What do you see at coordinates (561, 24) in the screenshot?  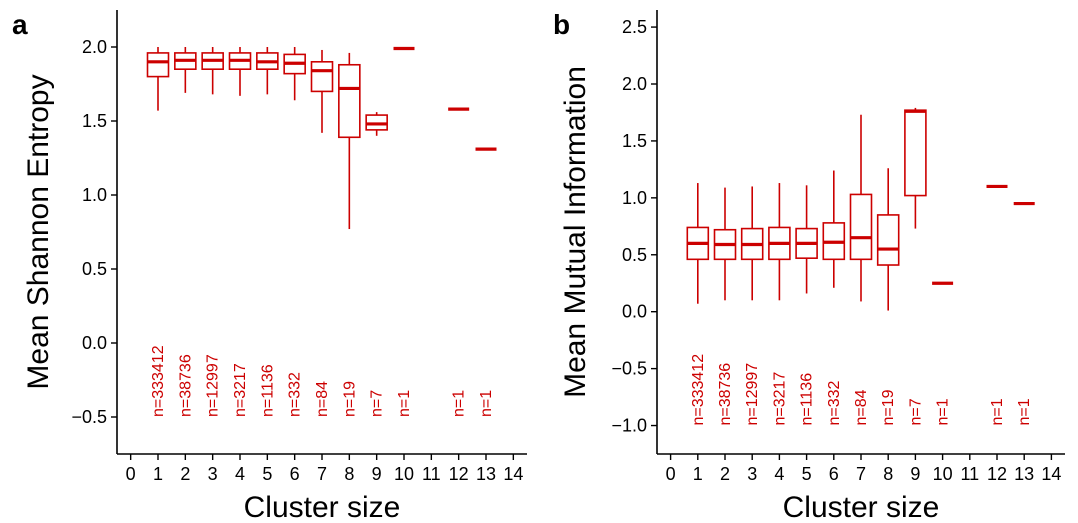 I see `panel-label: b` at bounding box center [561, 24].